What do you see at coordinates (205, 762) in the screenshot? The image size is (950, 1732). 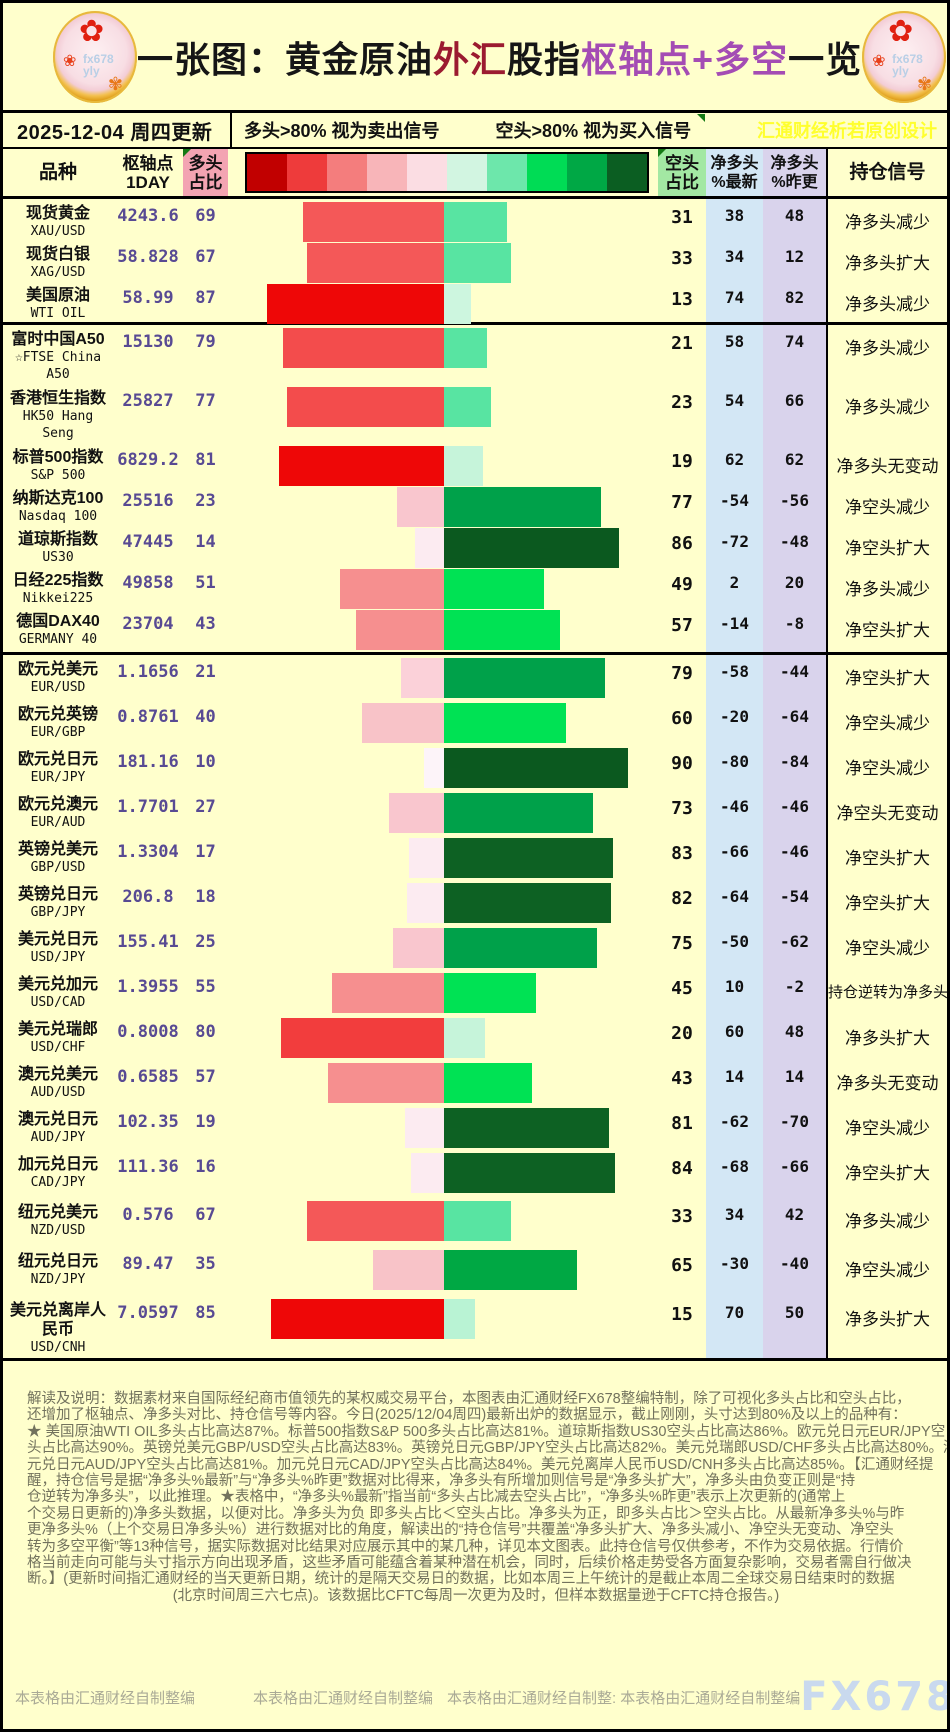 I see `long-pct-value: 10` at bounding box center [205, 762].